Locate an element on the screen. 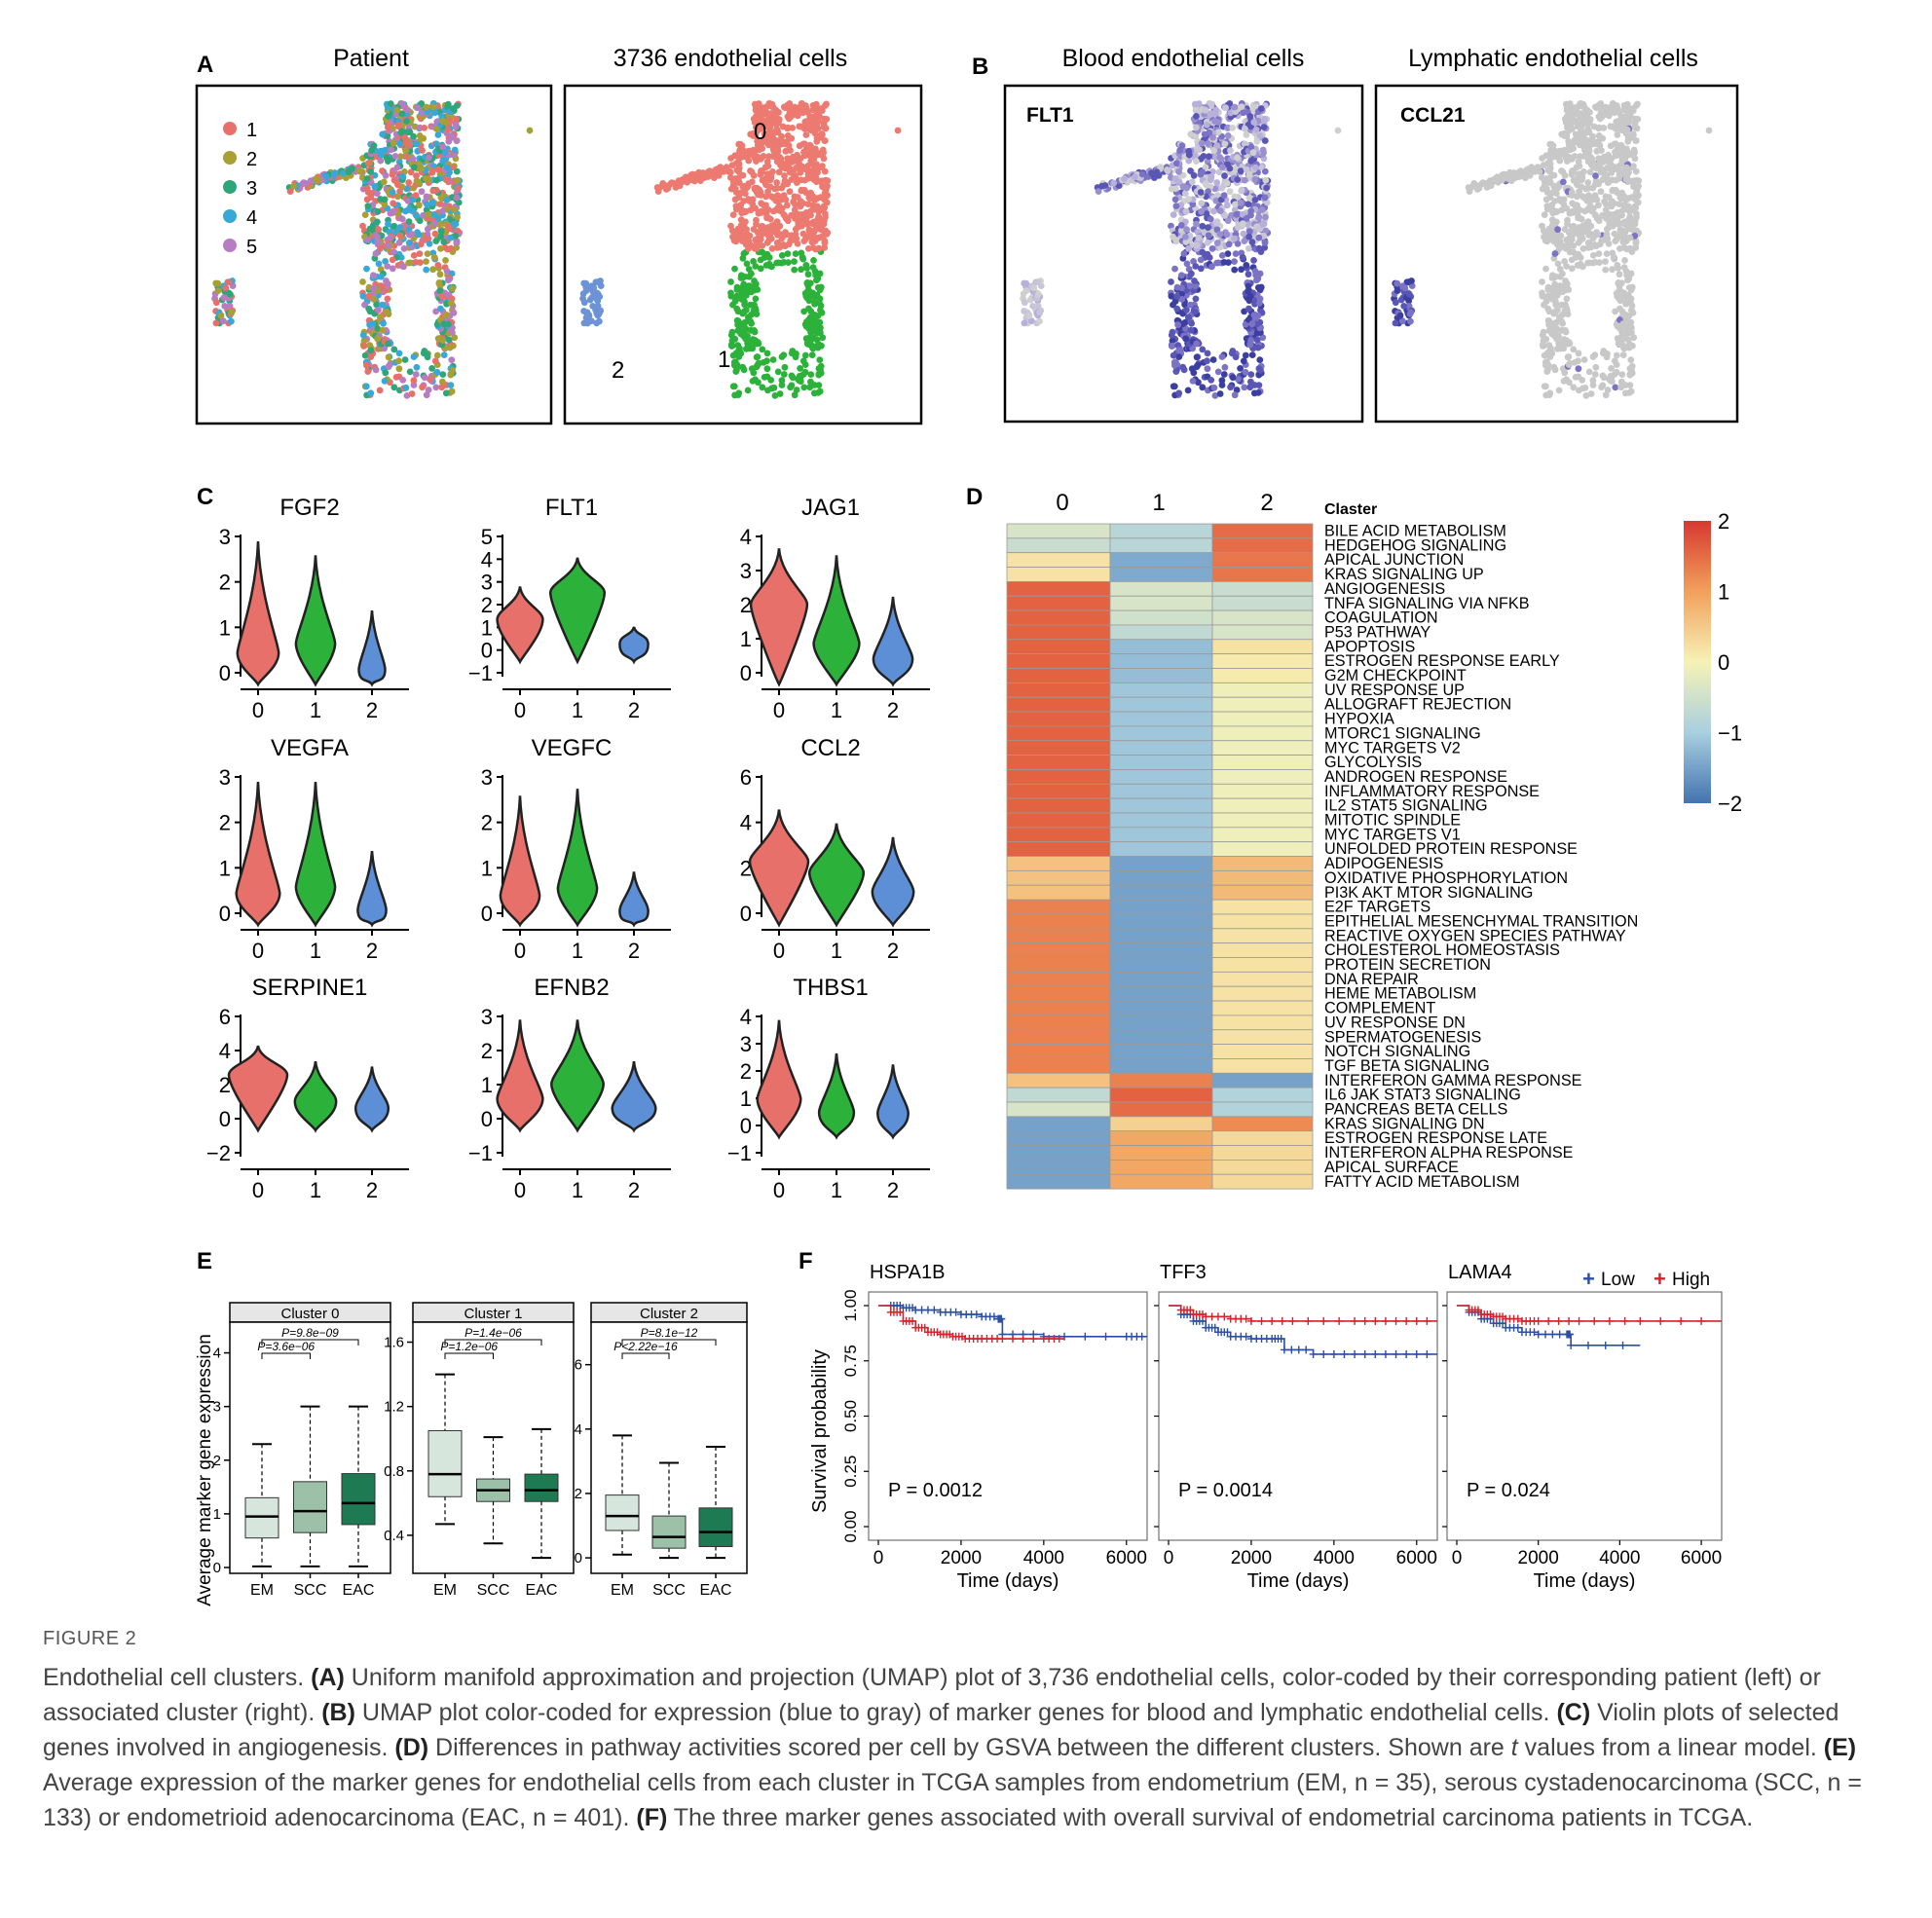 Image resolution: width=1932 pixels, height=1918 pixels. violin-title: FGF2 is located at coordinates (309, 508).